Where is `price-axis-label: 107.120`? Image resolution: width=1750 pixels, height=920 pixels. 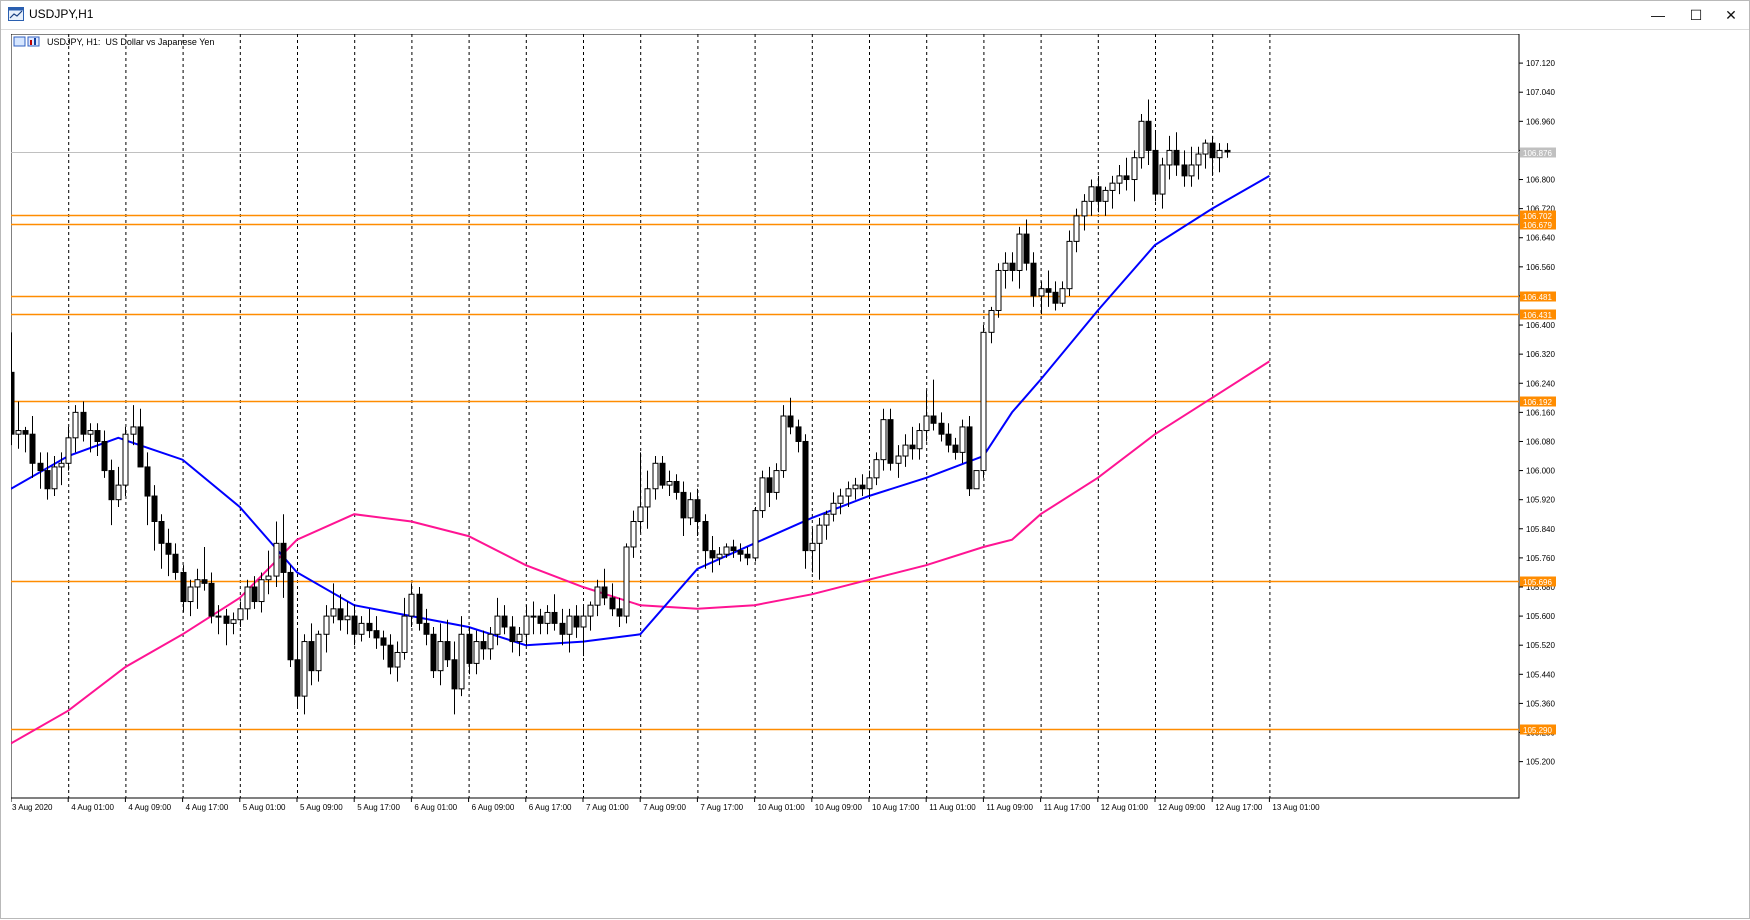 price-axis-label: 107.120 is located at coordinates (1540, 63).